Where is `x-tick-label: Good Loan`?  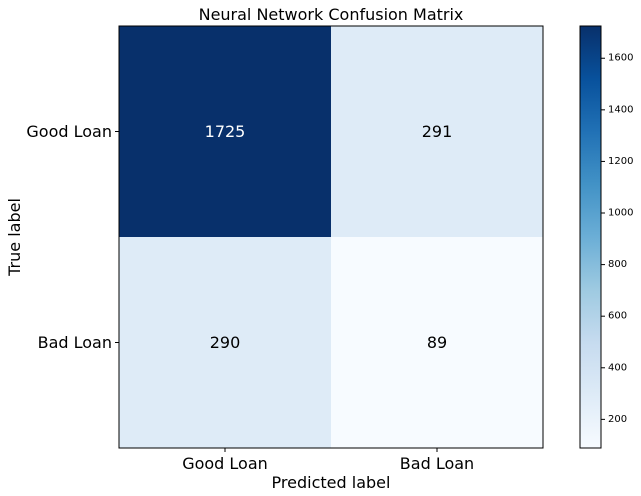
x-tick-label: Good Loan is located at coordinates (225, 463).